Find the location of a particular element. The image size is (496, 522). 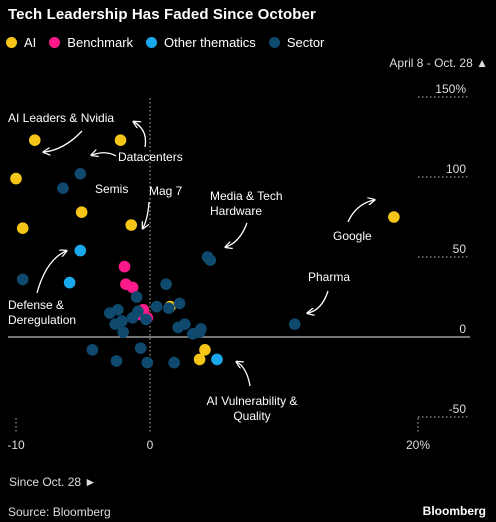

x-tick-label-0: 0 is located at coordinates (150, 445).